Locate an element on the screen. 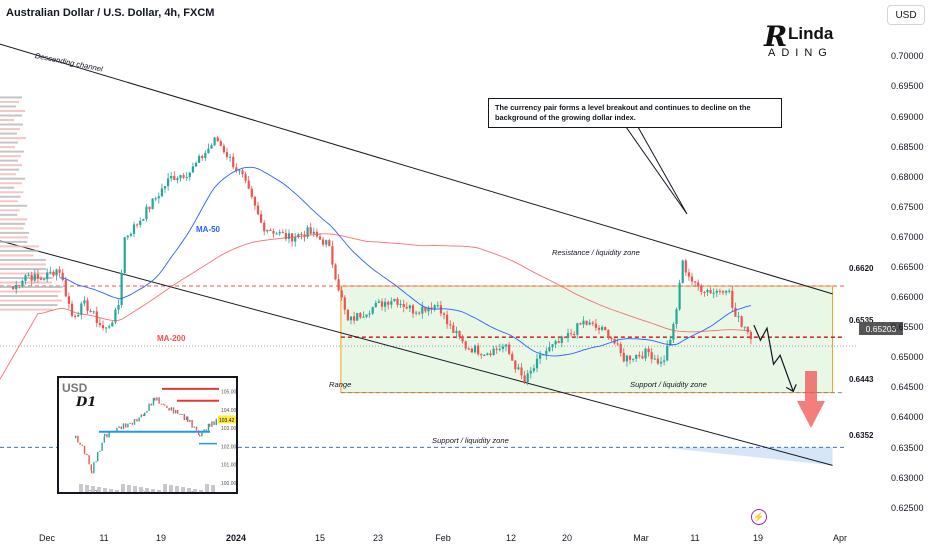 The width and height of the screenshot is (932, 550). inset-y-tick: 102.00 is located at coordinates (229, 447).